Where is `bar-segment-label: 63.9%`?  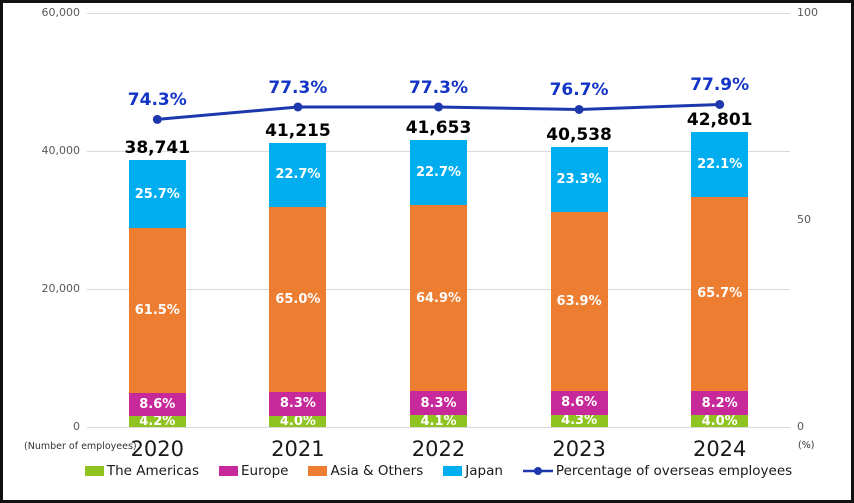
bar-segment-label: 63.9% is located at coordinates (579, 302).